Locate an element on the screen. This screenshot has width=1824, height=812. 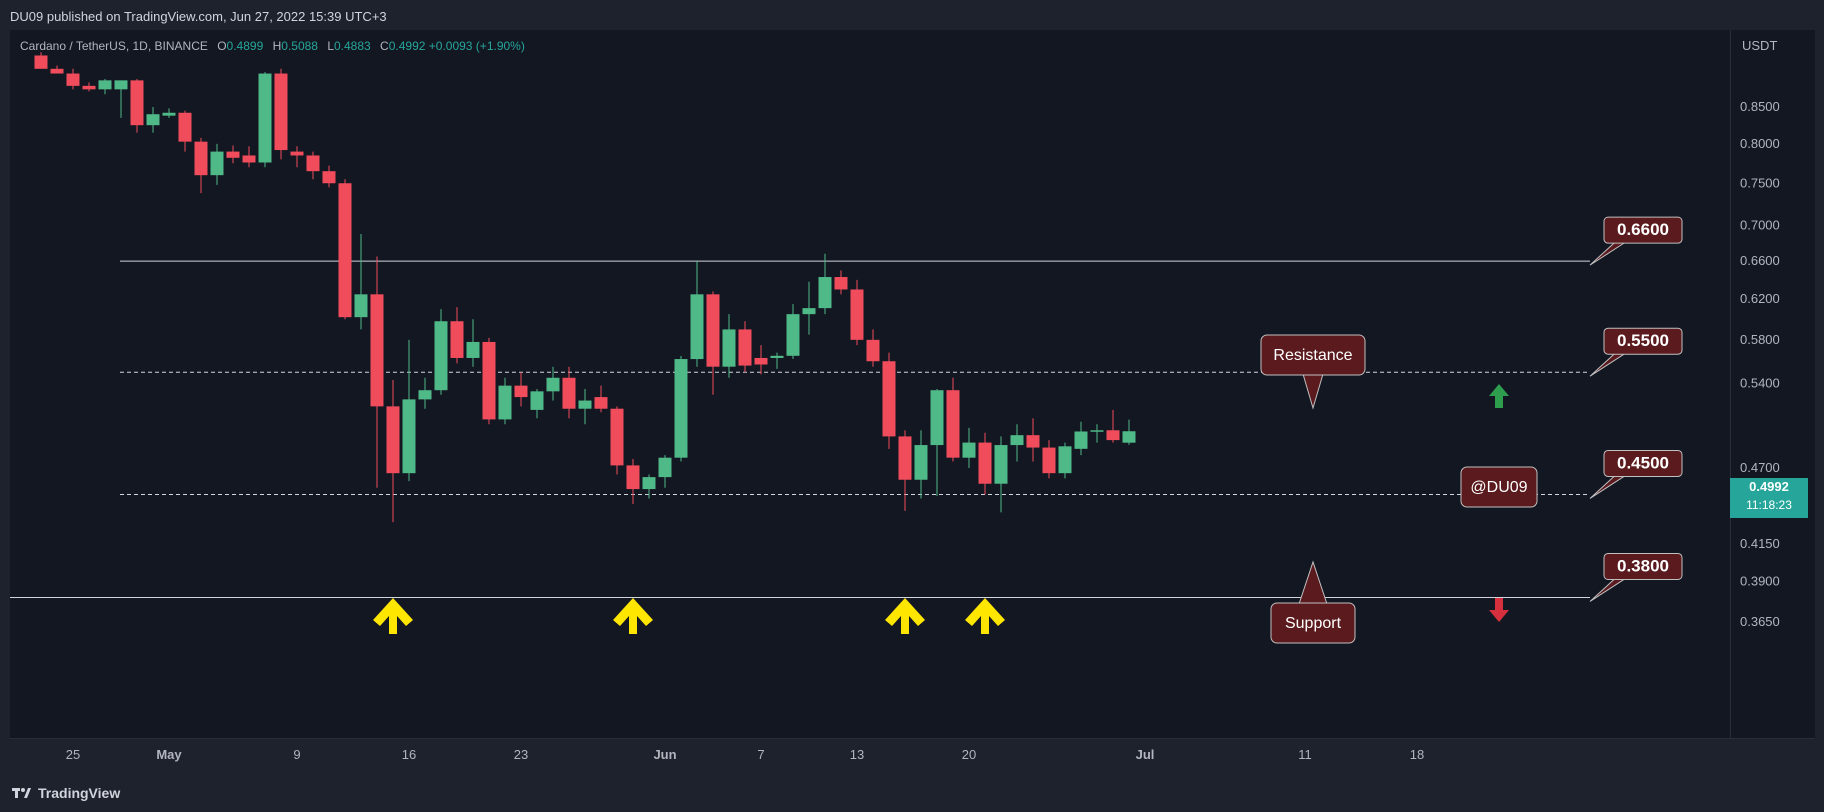
time-tick-label: Jun is located at coordinates (664, 754).